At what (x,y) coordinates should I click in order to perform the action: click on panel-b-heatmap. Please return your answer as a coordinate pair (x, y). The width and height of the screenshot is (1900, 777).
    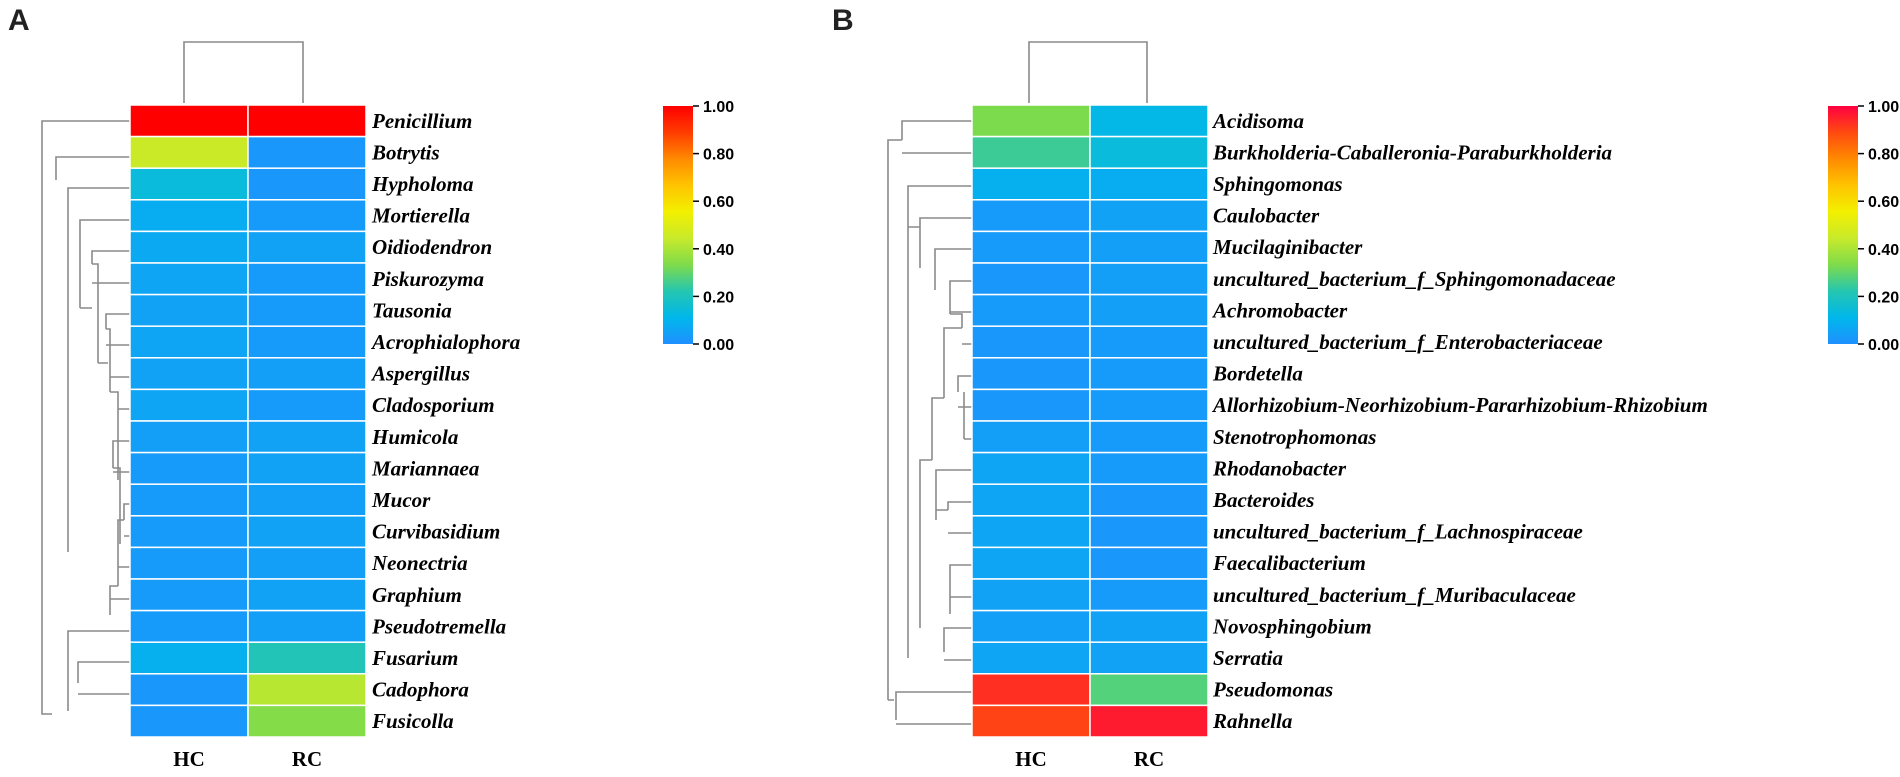
    Looking at the image, I should click on (1090, 421).